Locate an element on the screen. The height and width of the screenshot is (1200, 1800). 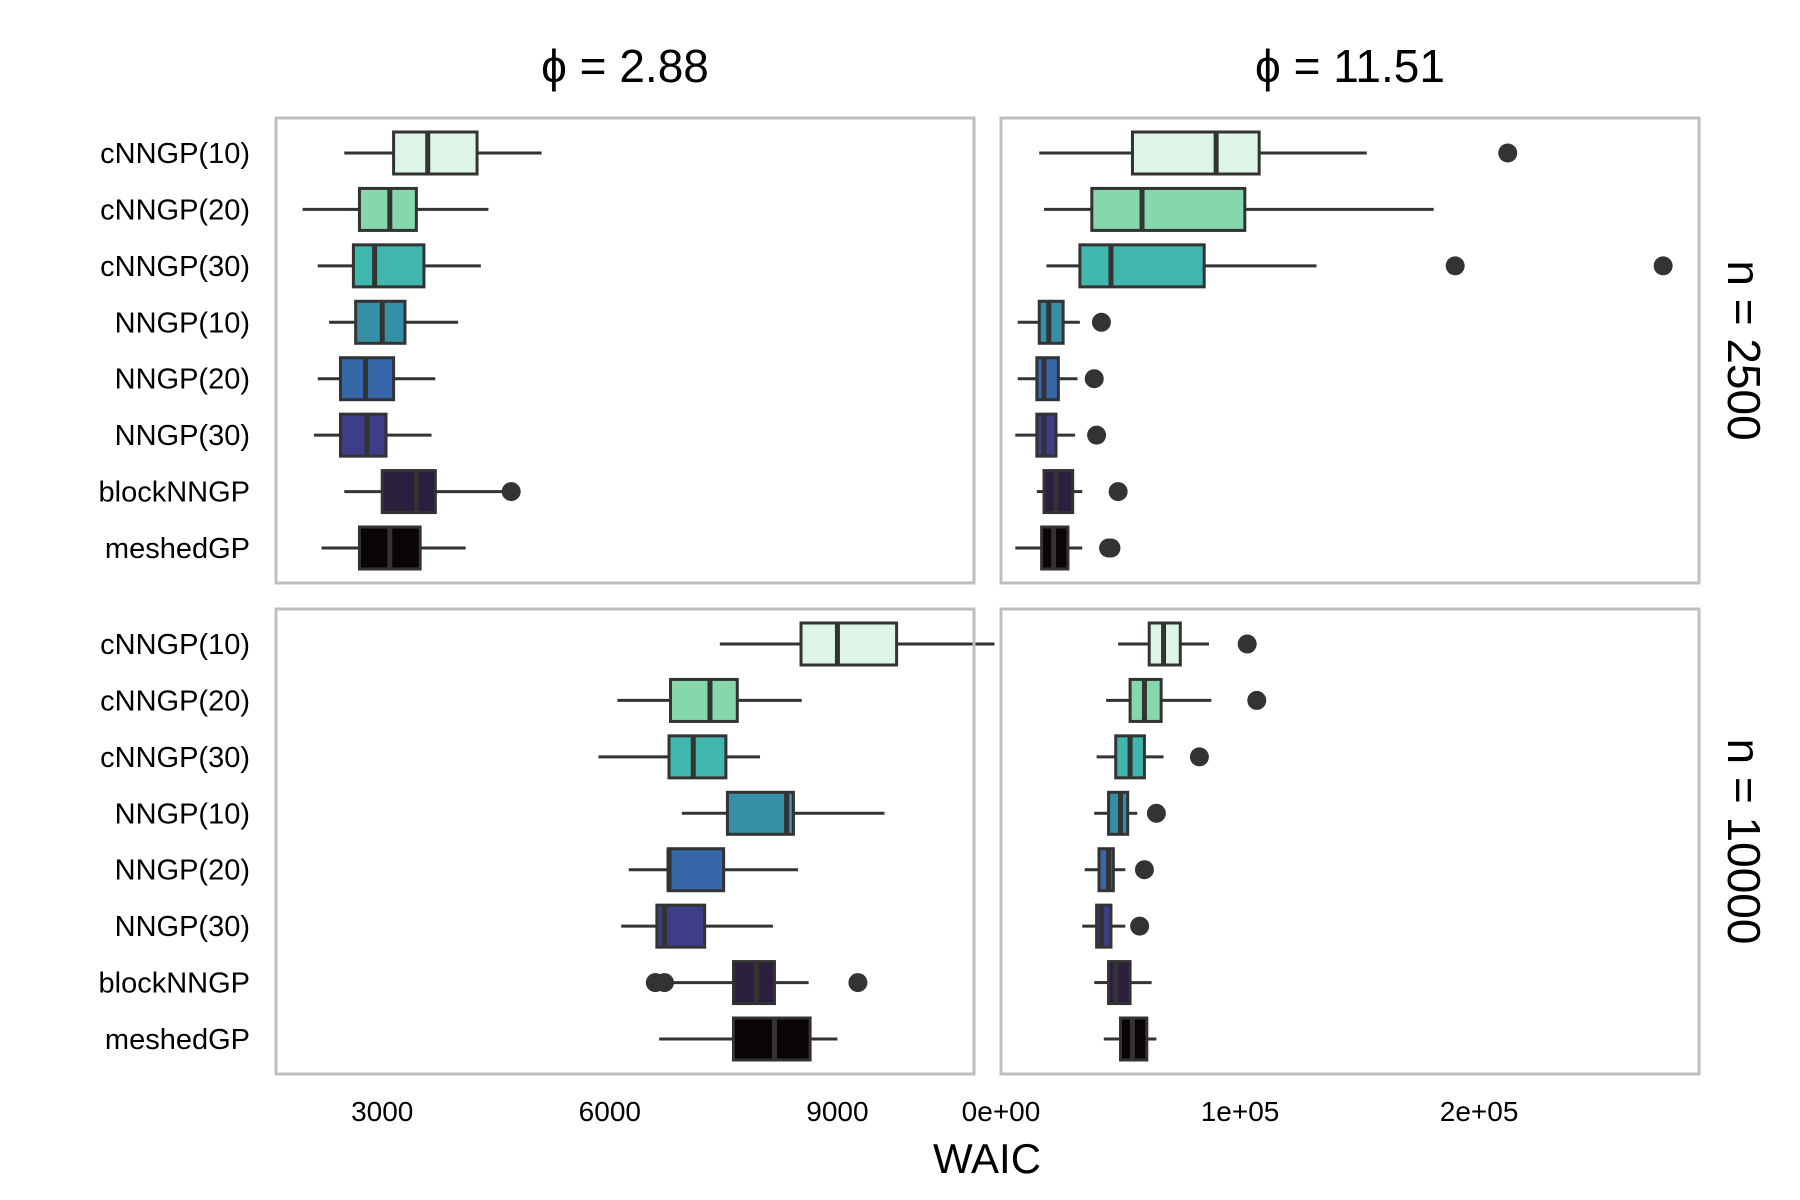
x-tick-label: 1e+05 is located at coordinates (1240, 1111).